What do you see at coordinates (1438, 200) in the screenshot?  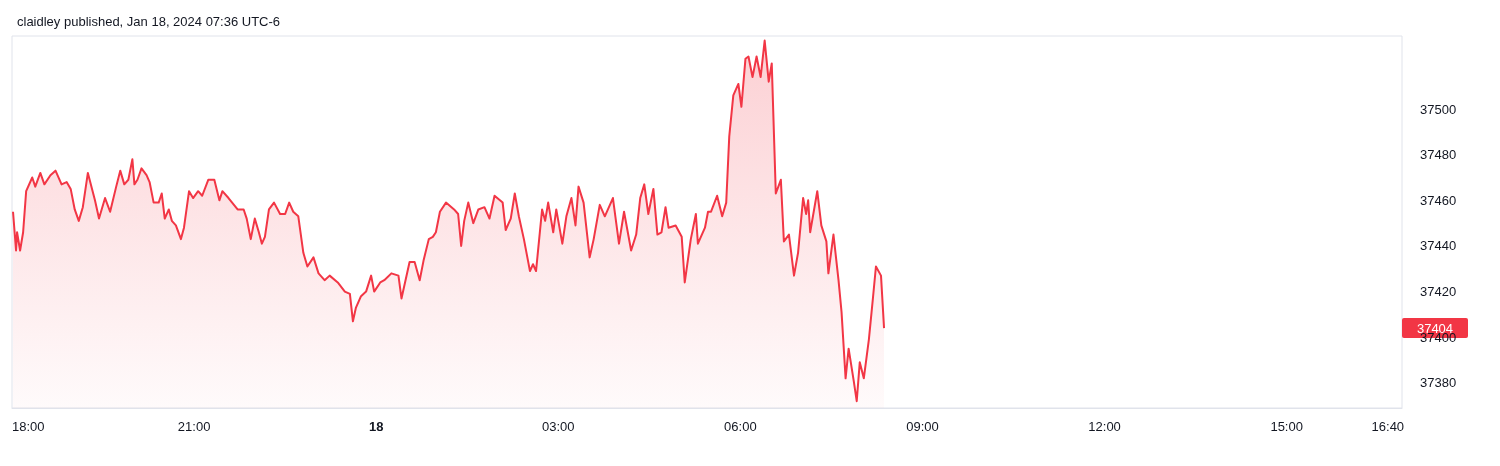 I see `y-tick-label: 37460` at bounding box center [1438, 200].